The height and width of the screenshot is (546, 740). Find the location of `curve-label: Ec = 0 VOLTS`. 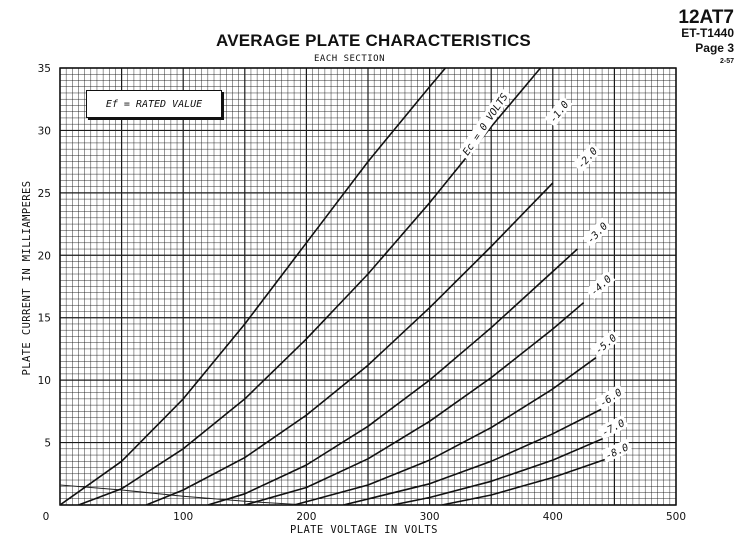

curve-label: Ec = 0 VOLTS is located at coordinates (486, 125).